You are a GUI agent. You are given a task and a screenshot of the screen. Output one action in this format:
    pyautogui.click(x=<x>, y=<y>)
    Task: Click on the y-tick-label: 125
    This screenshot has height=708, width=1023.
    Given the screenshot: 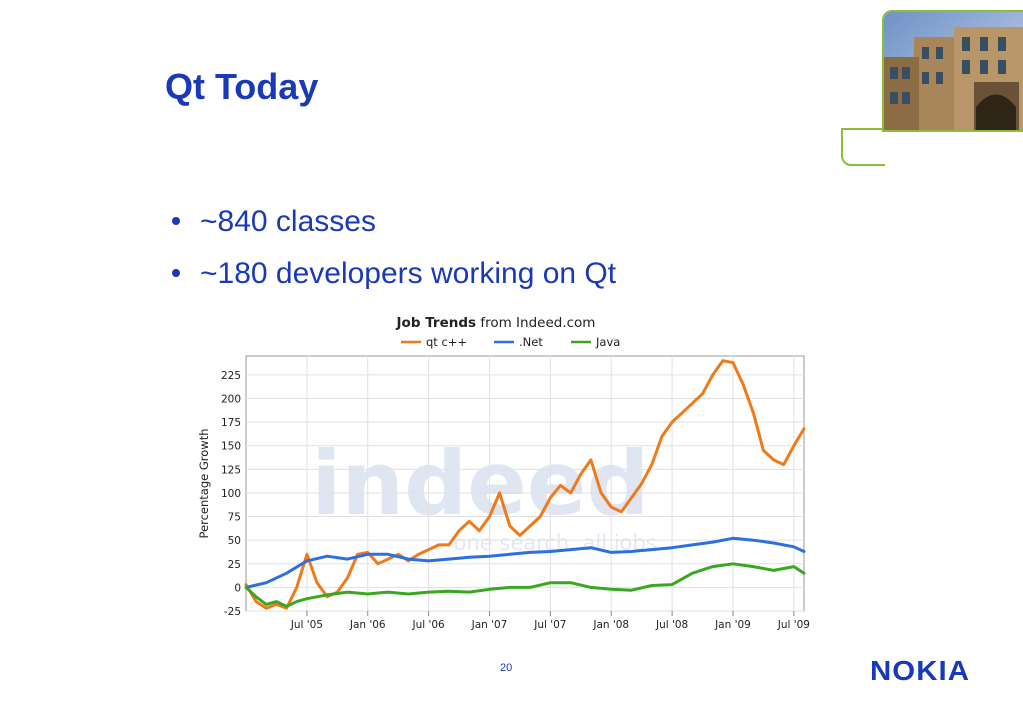 What is the action you would take?
    pyautogui.click(x=231, y=470)
    